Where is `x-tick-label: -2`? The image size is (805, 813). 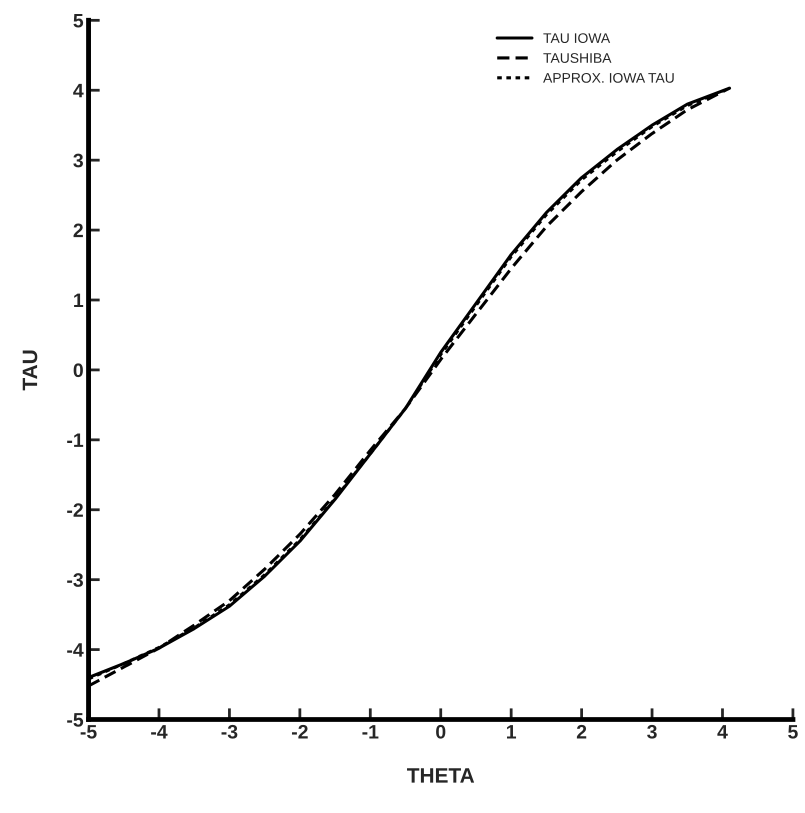
x-tick-label: -2 is located at coordinates (300, 731).